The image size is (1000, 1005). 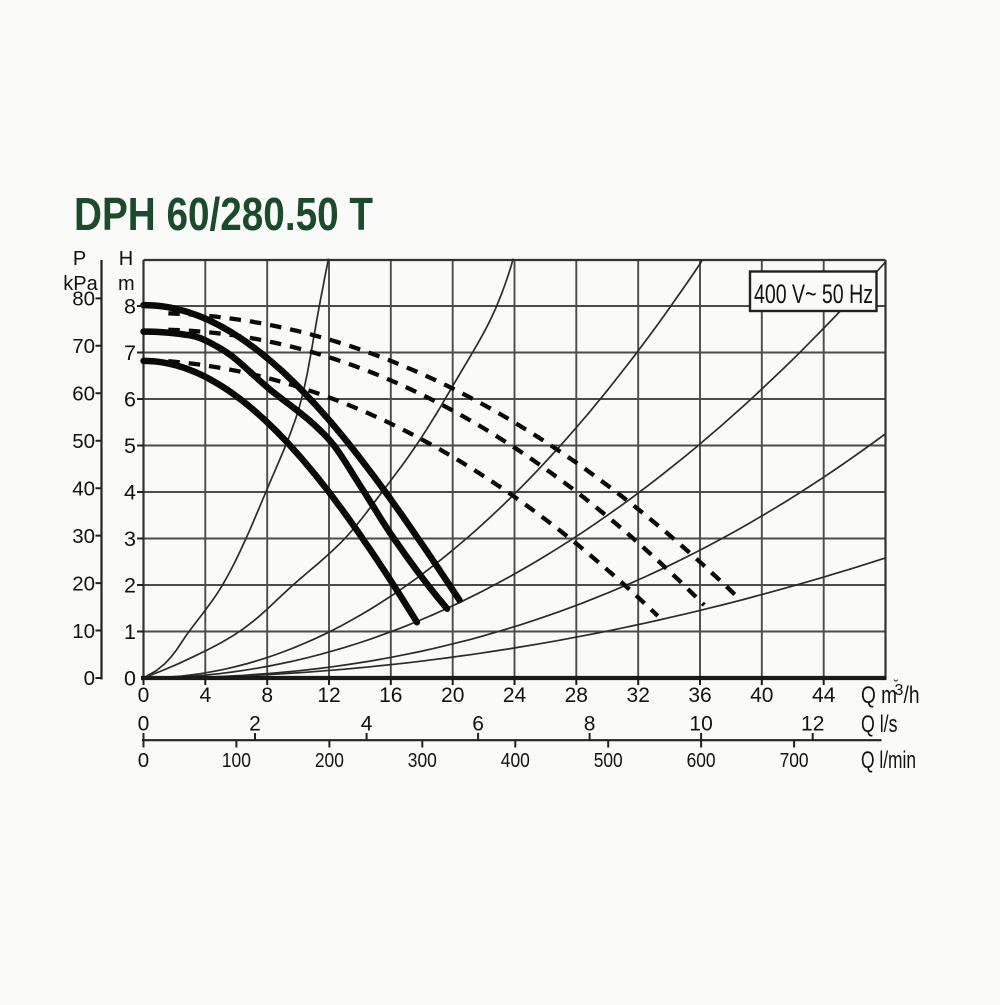 I want to click on svg-text: 200, so click(x=329, y=760).